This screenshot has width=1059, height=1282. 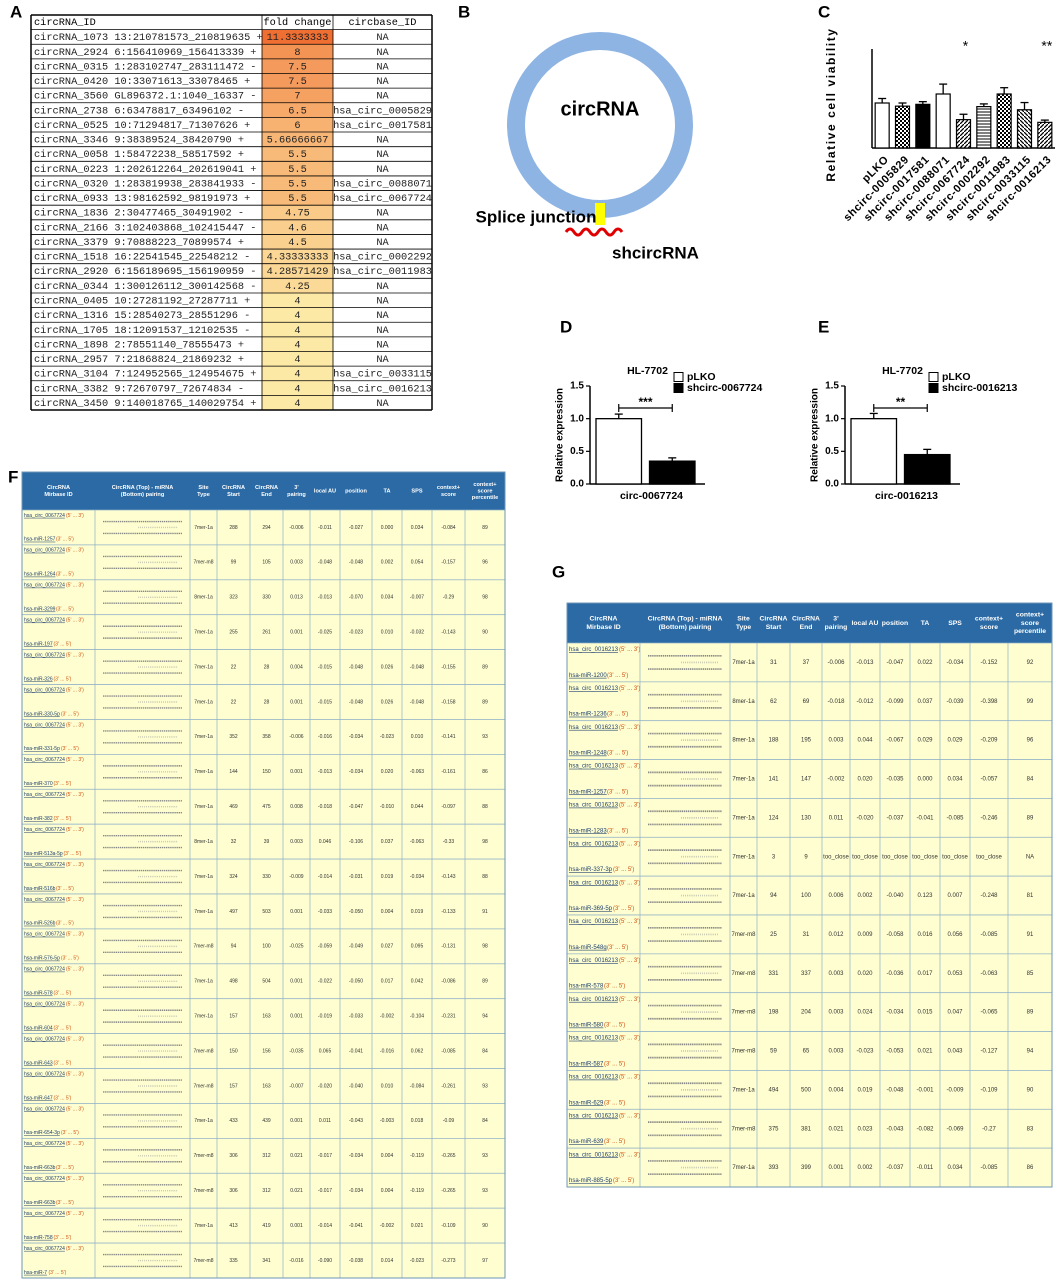 I want to click on table-cell: 0.019, so click(x=387, y=877).